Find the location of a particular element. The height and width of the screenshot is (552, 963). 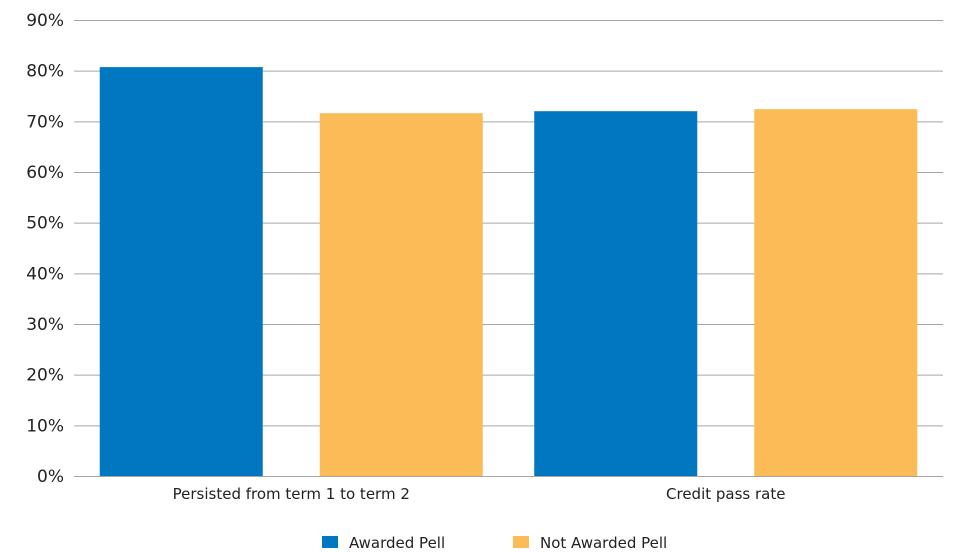

y-tick-label: 10% is located at coordinates (45, 426).